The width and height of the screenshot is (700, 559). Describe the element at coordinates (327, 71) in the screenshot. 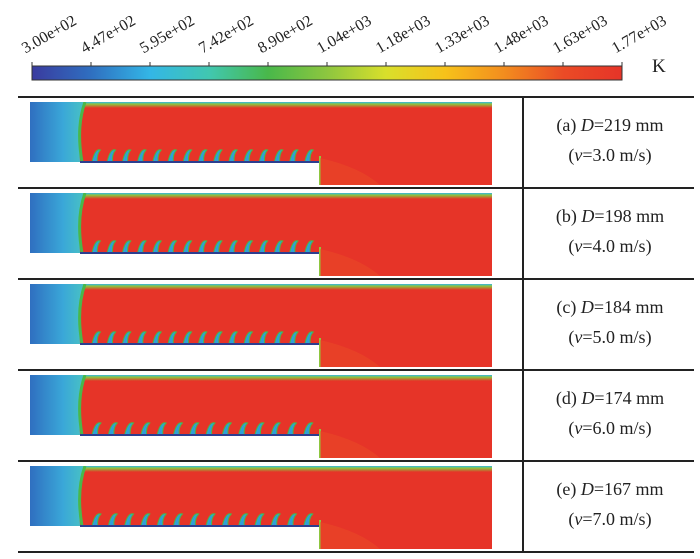

I see `colorbar-svg` at that location.